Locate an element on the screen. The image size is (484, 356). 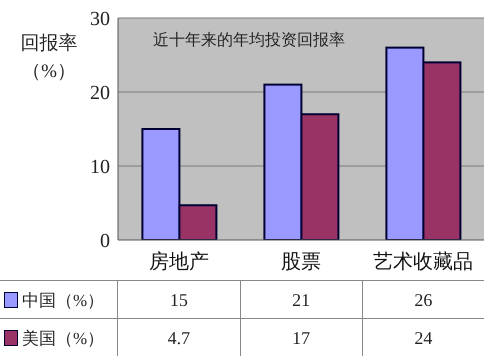
data-label: 26 is located at coordinates (423, 300).